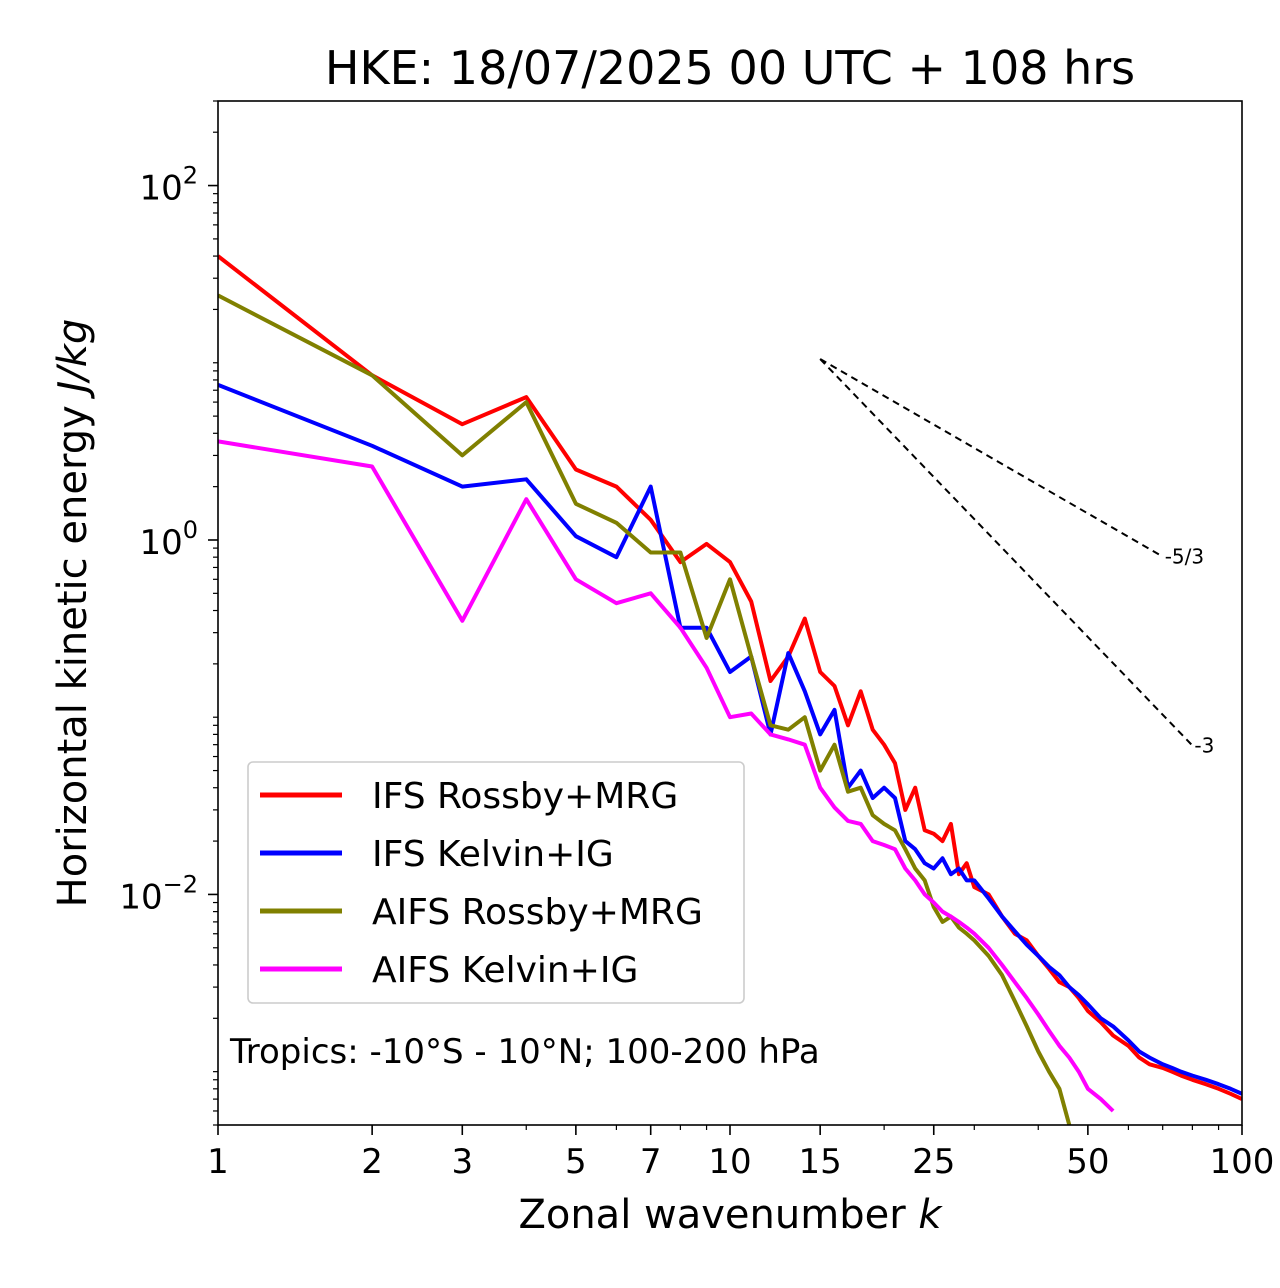 The height and width of the screenshot is (1288, 1280). I want to click on x-tick-label: 5, so click(576, 1162).